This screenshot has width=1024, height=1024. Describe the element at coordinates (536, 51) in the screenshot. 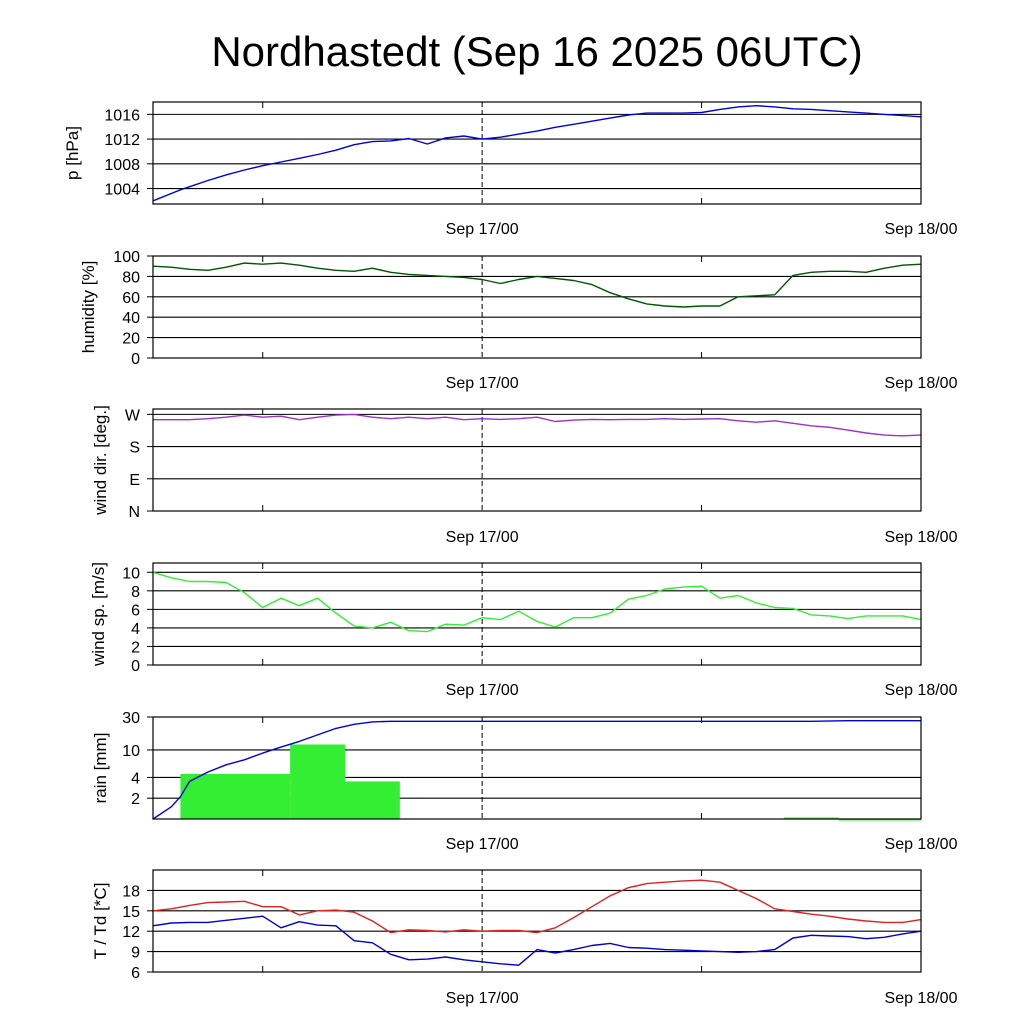

I see `chart-title: Nordhastedt (Sep 16 2025 06UTC)` at that location.